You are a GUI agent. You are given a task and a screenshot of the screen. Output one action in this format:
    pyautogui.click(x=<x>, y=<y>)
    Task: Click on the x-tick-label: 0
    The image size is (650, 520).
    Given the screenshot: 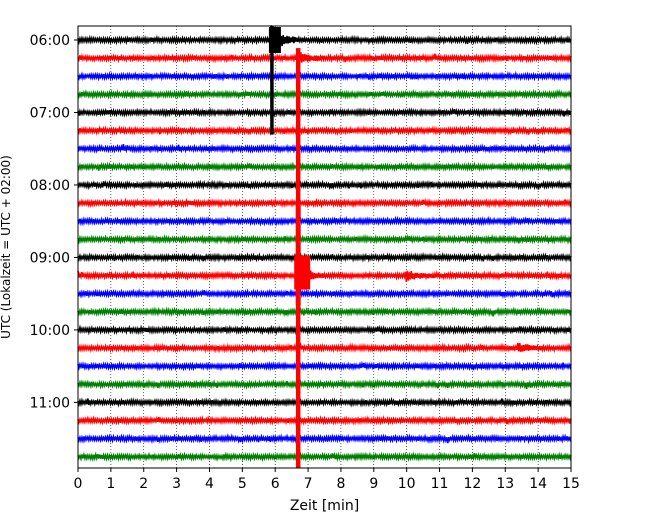 What is the action you would take?
    pyautogui.click(x=78, y=484)
    